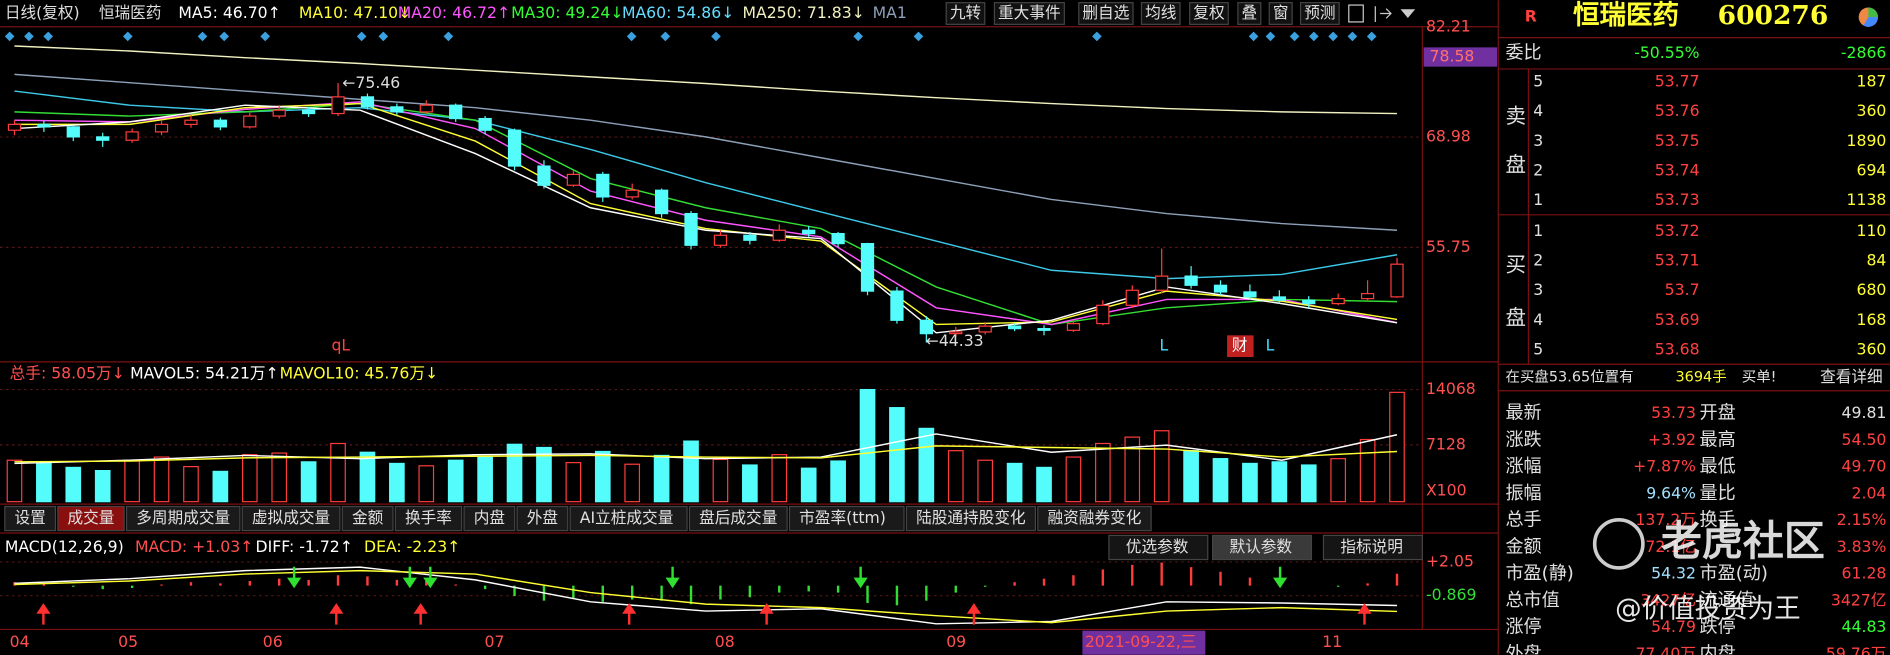 The width and height of the screenshot is (1890, 655). What do you see at coordinates (672, 577) in the screenshot?
I see `sell-arrow` at bounding box center [672, 577].